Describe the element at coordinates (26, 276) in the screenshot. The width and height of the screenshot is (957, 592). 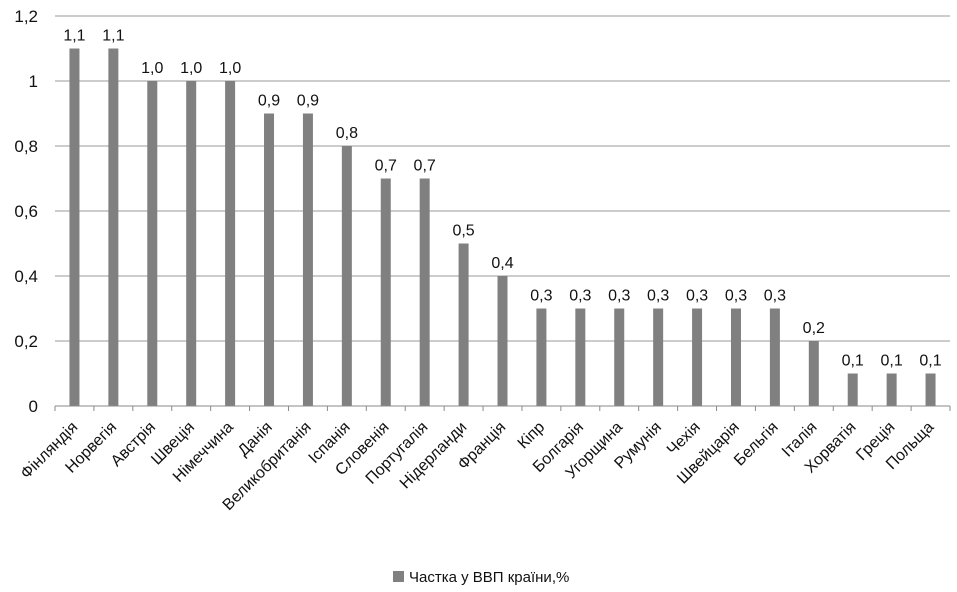
I see `y-tick-label: 0,4` at that location.